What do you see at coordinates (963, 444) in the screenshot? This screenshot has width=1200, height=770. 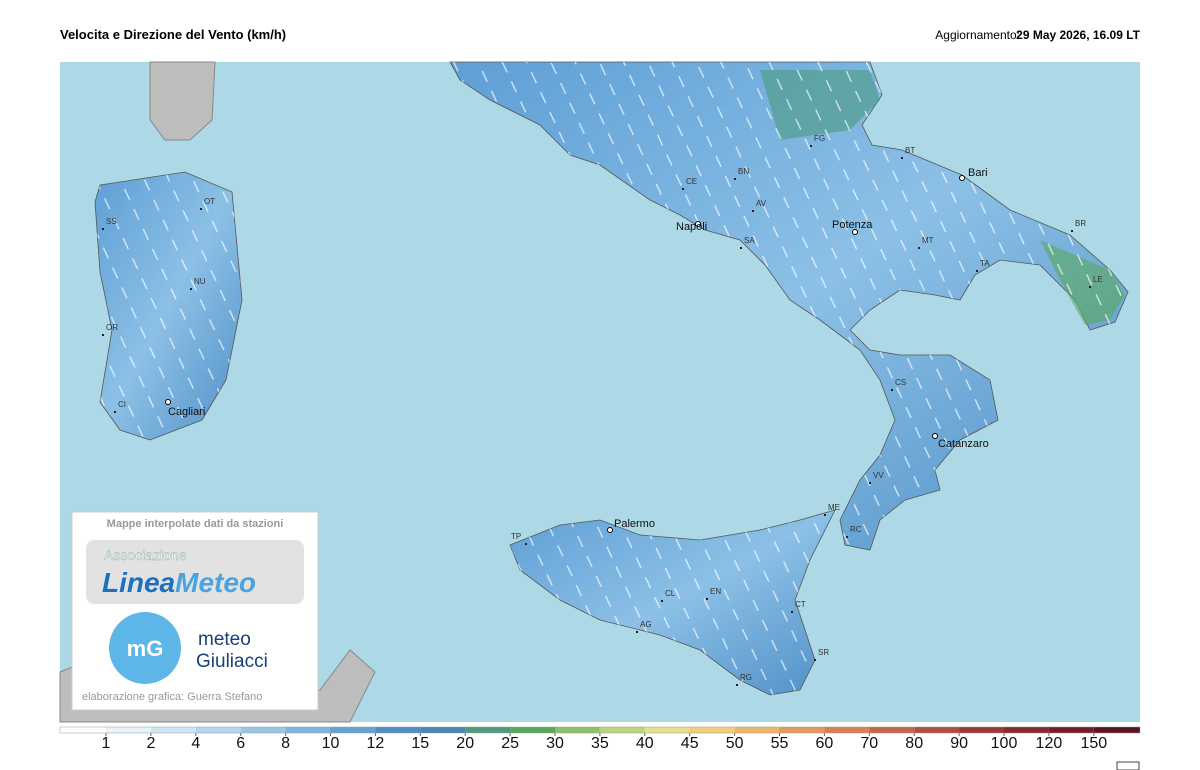 I see `city-label: Catanzaro` at bounding box center [963, 444].